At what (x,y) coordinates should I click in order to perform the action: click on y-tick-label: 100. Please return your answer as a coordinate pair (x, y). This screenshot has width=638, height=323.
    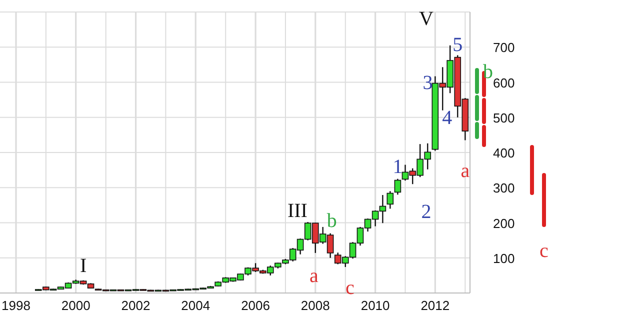
    Looking at the image, I should click on (504, 258).